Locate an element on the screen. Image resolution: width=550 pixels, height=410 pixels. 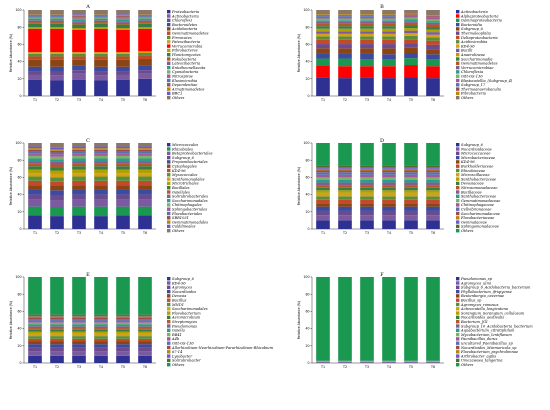
legend-label: Sorangium_Sorangium_cellulosum is located at coordinates (493, 313).